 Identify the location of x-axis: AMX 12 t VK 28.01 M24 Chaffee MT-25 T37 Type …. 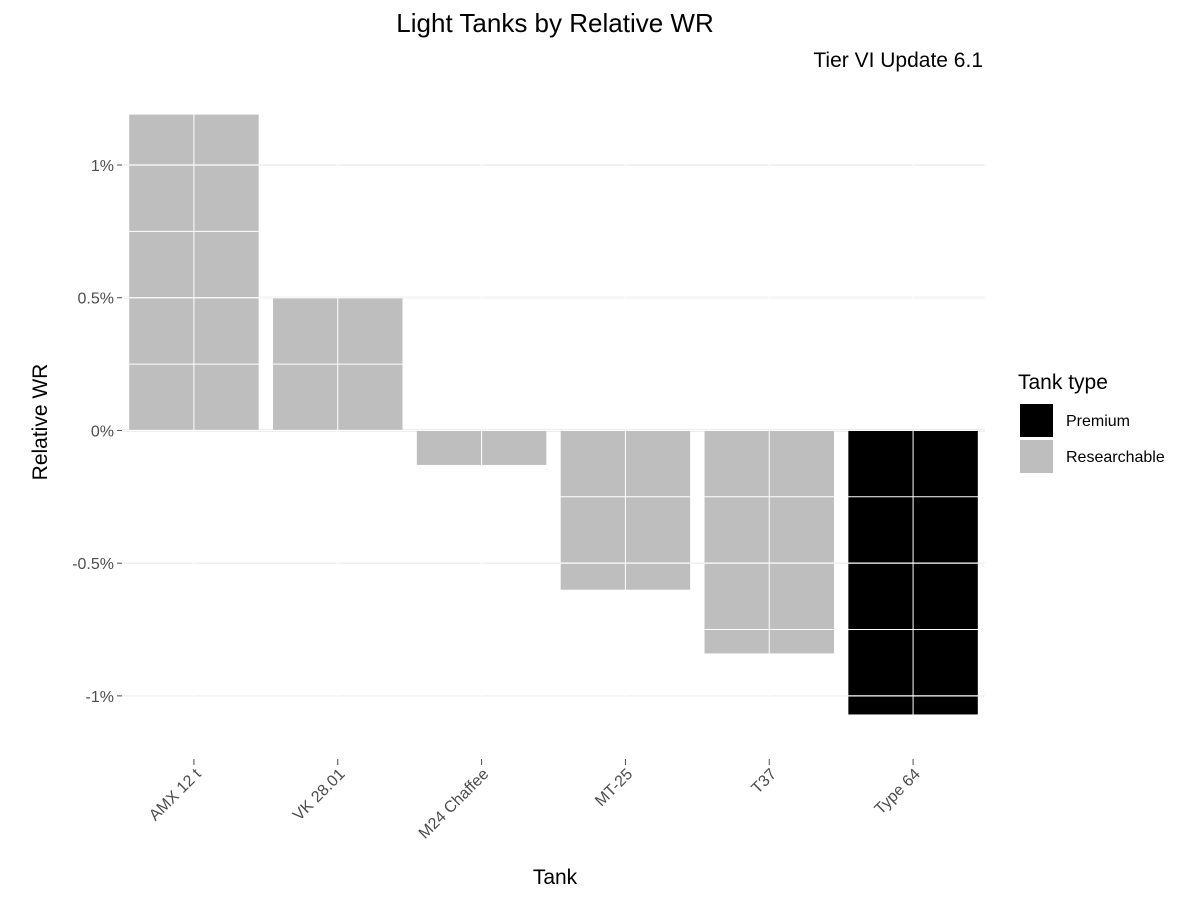
(535, 800).